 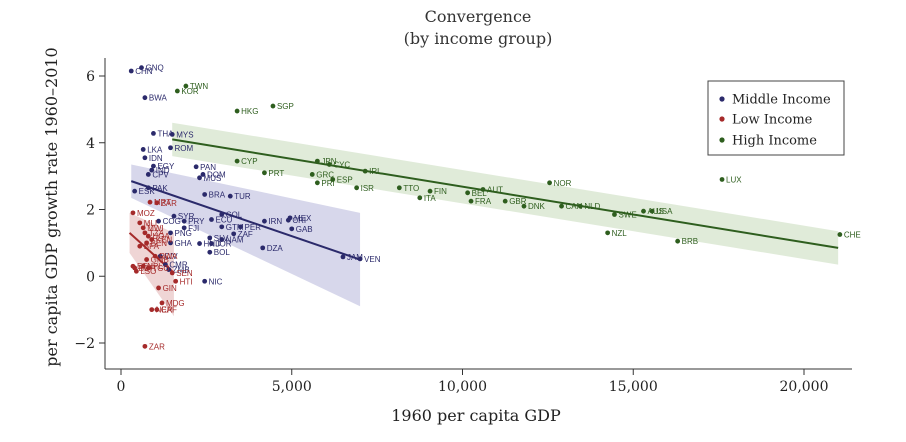 I want to click on point-low-income-zar, so click(x=145, y=346).